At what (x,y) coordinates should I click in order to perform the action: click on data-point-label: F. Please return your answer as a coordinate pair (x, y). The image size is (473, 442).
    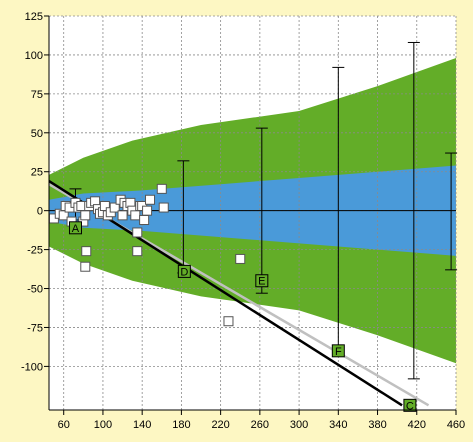
    Looking at the image, I should click on (338, 352).